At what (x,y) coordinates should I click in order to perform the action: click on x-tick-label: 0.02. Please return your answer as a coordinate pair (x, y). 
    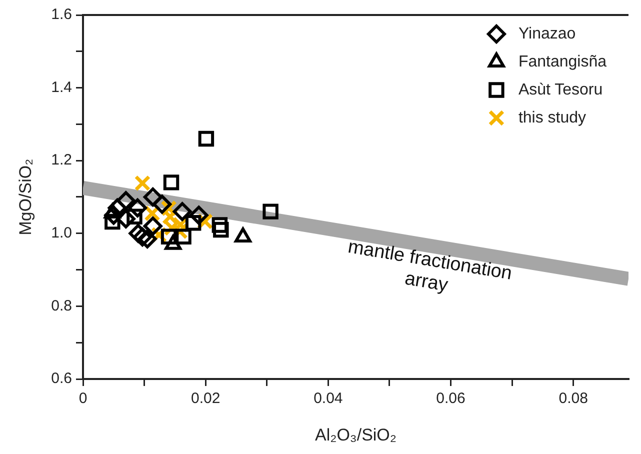
    Looking at the image, I should click on (205, 399).